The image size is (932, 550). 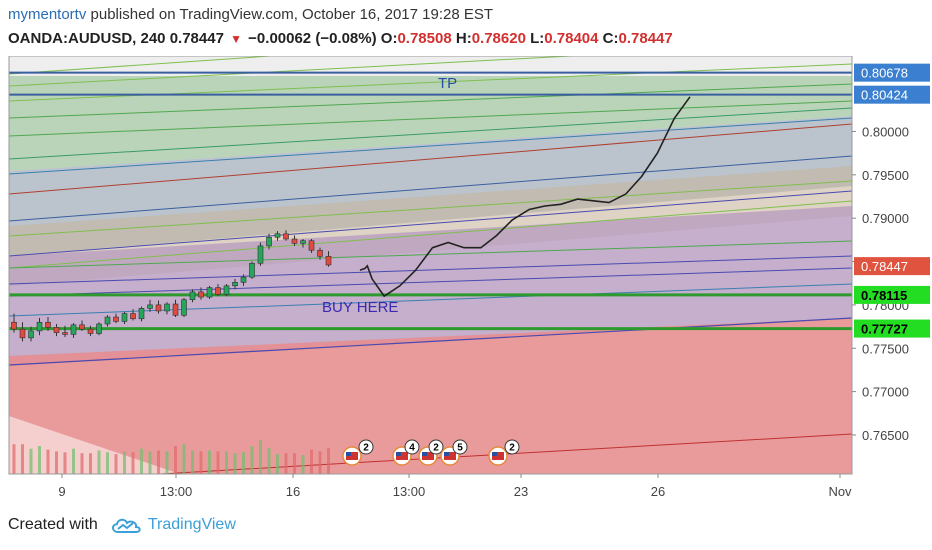 I want to click on open-value: 0.78508, so click(x=424, y=38).